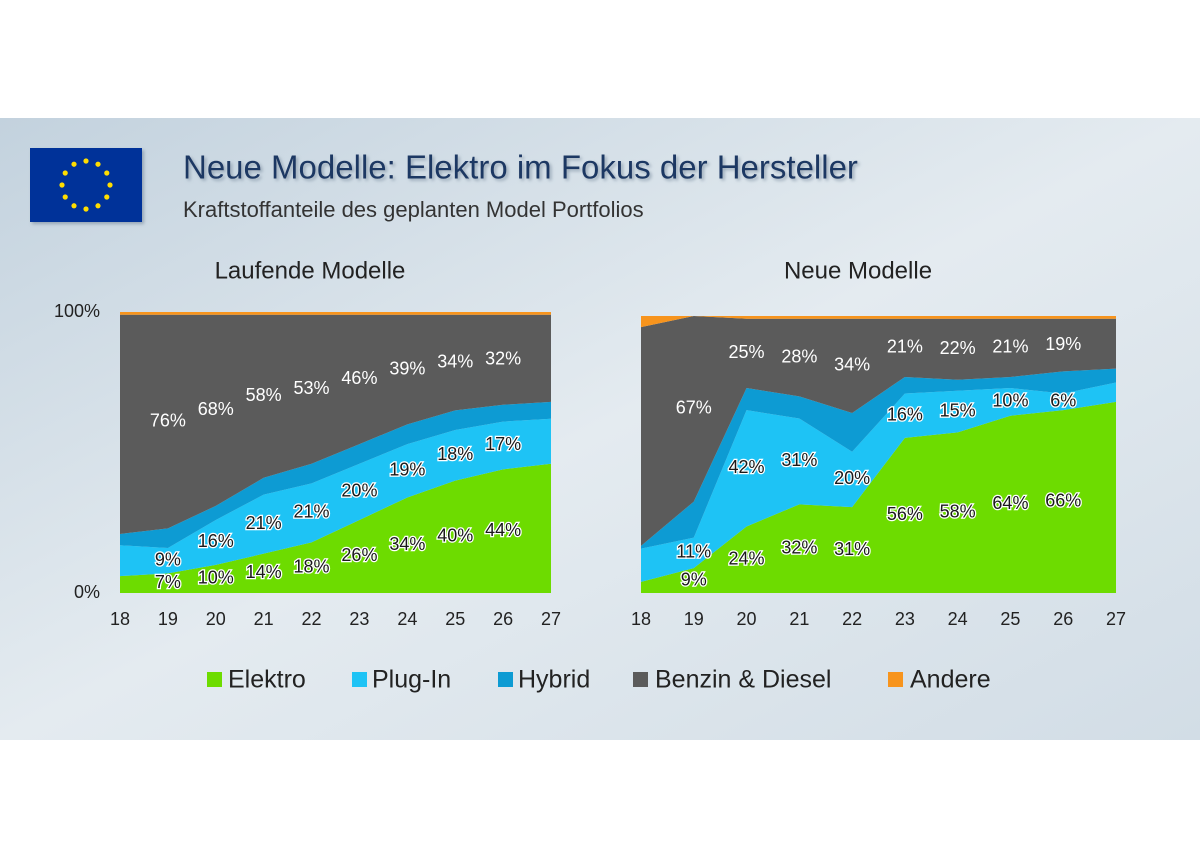 The image size is (1200, 859). Describe the element at coordinates (905, 514) in the screenshot. I see `data-label: 56%` at that location.